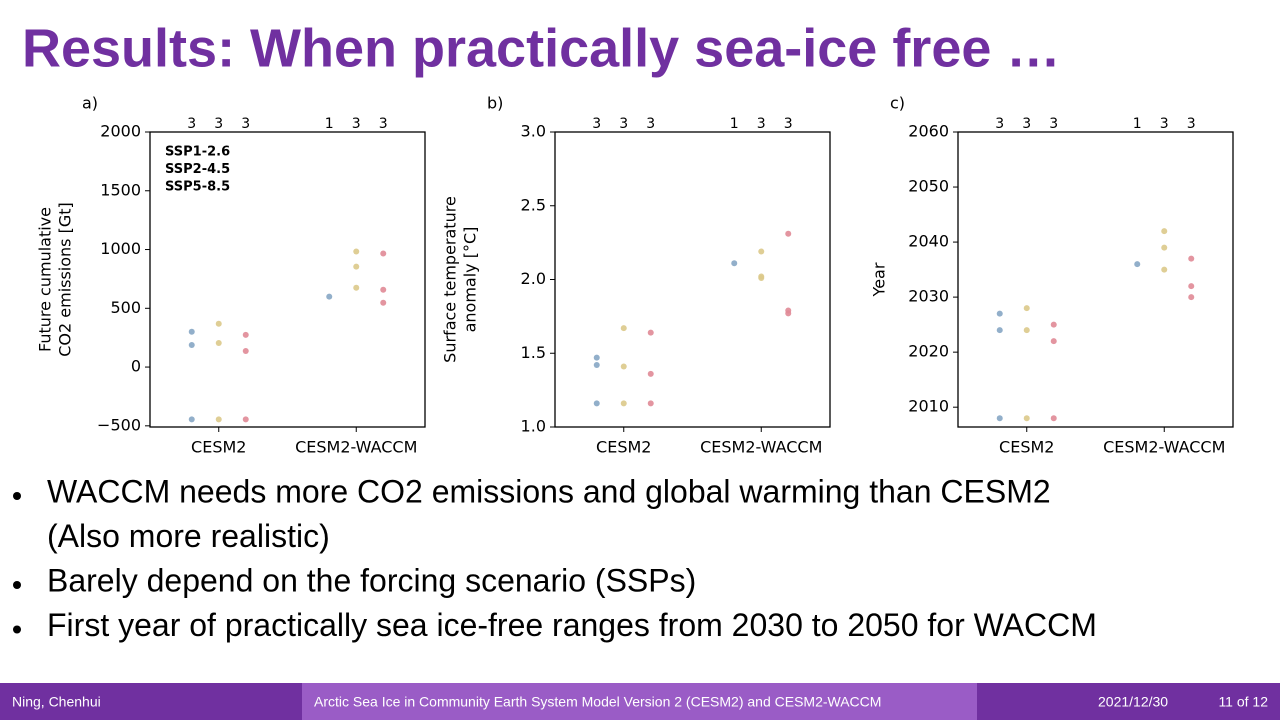 The width and height of the screenshot is (1280, 720). Describe the element at coordinates (533, 131) in the screenshot. I see `y-tick-label: 3.0` at that location.